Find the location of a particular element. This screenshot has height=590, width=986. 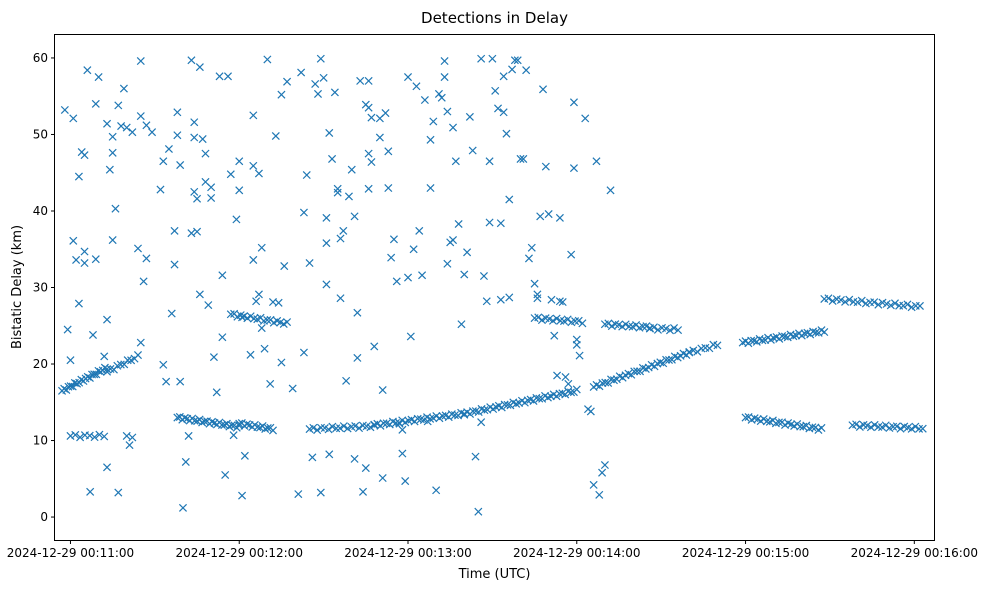

x-axis-label: Time (UTC) is located at coordinates (494, 574).